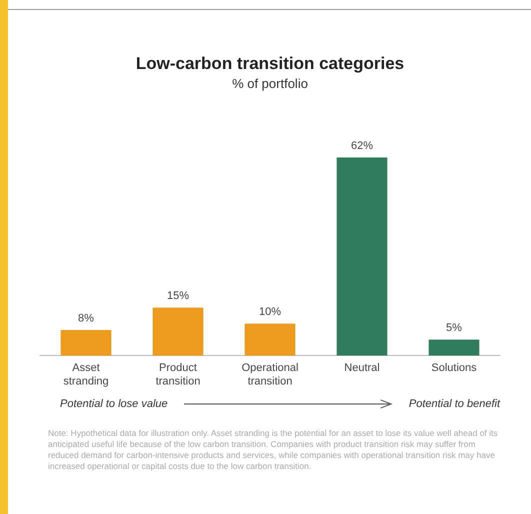 This screenshot has width=531, height=514. What do you see at coordinates (178, 296) in the screenshot?
I see `data-label: 15%` at bounding box center [178, 296].